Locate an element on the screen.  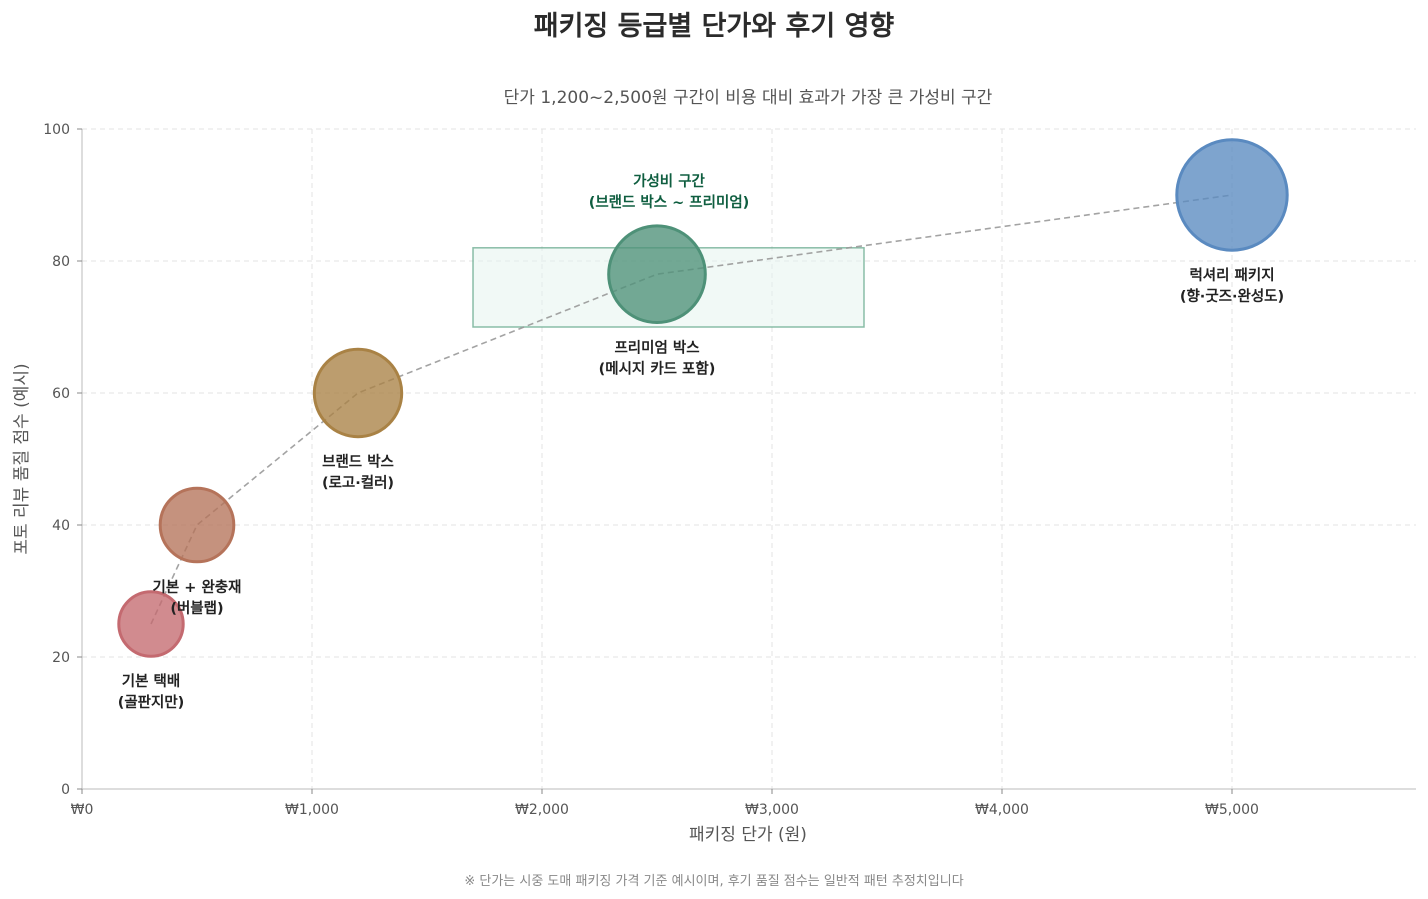
bubble-label-line: 프리미엄 박스 is located at coordinates (656, 348).